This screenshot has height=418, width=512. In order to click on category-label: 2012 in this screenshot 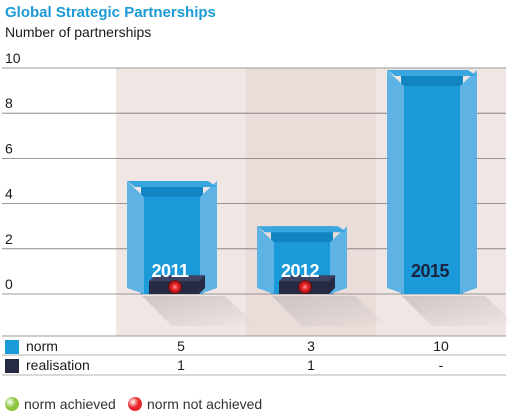, I will do `click(300, 271)`.